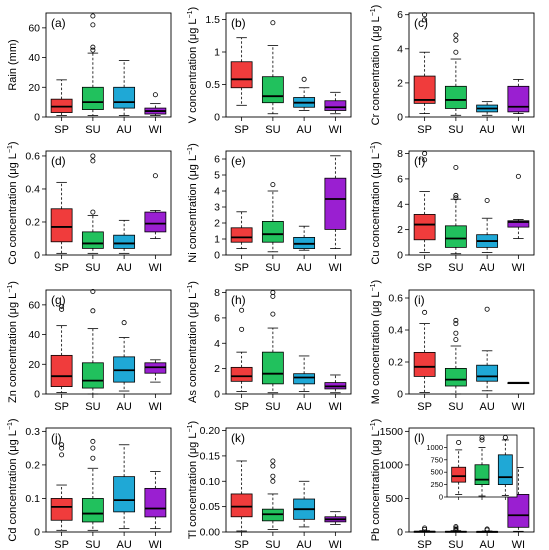  What do you see at coordinates (32, 465) in the screenshot?
I see `y-tick-label: 0.2` at bounding box center [32, 465].